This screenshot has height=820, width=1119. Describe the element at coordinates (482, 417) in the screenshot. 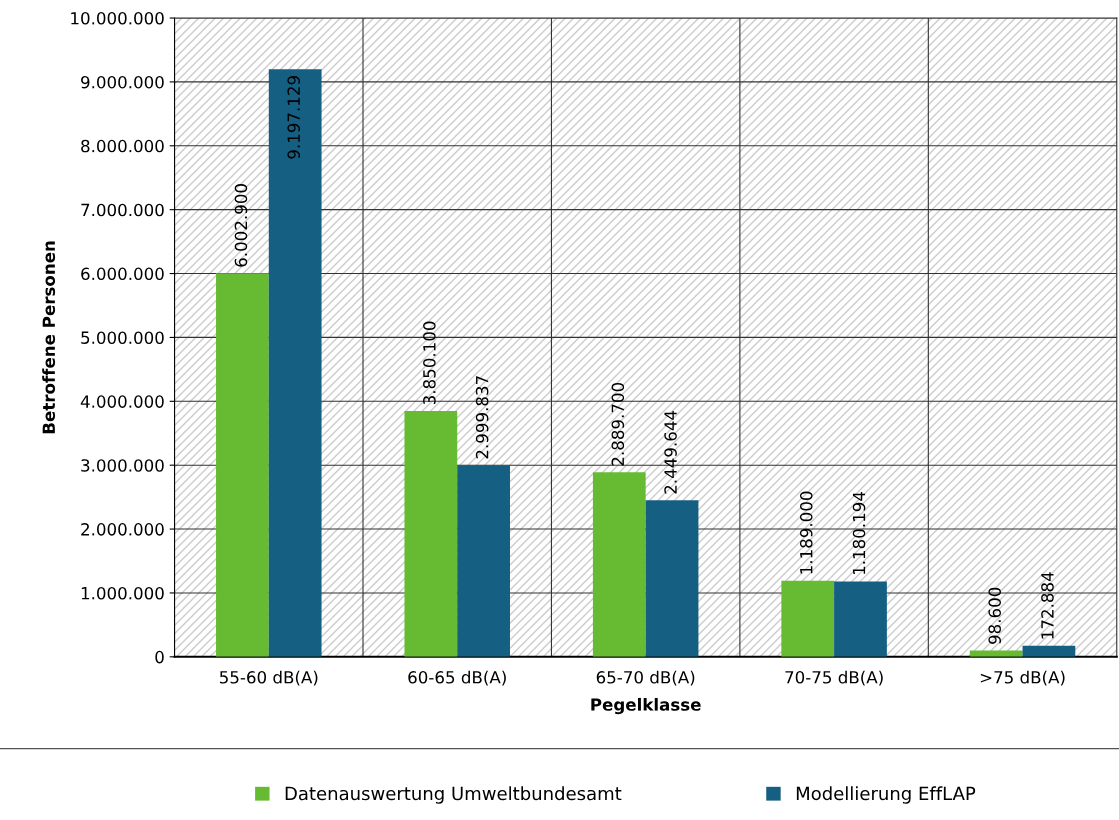

I see `data-label: 2.999.837` at that location.